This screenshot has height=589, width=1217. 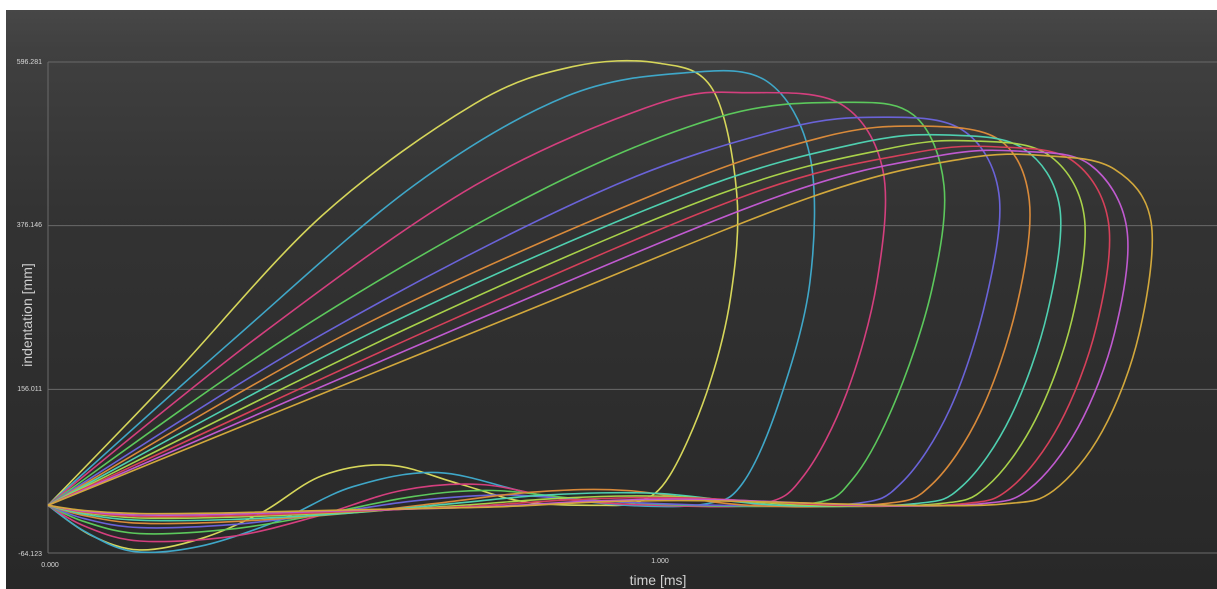 I want to click on y-axis-title: indentation [mm], so click(x=27, y=315).